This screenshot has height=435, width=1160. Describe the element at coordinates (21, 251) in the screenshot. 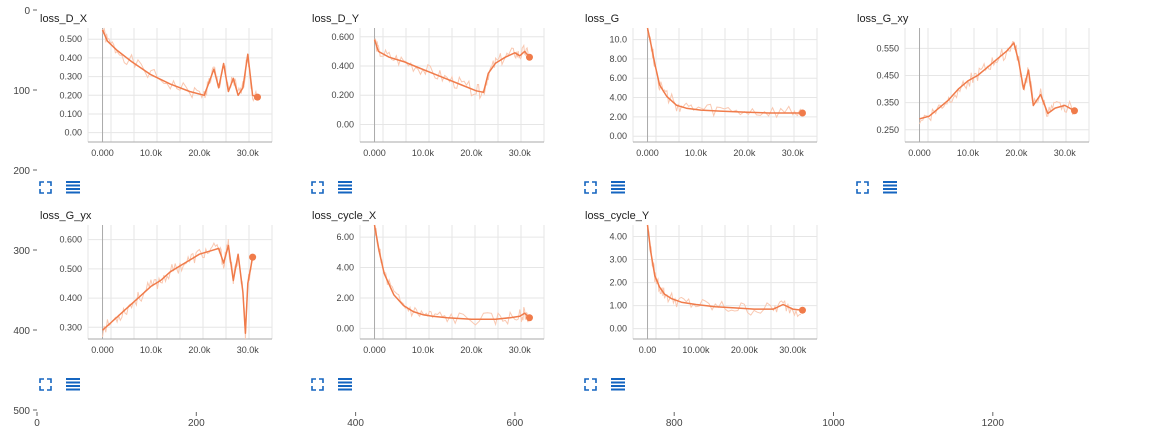

I see `outer-y-tick-label: 300` at that location.